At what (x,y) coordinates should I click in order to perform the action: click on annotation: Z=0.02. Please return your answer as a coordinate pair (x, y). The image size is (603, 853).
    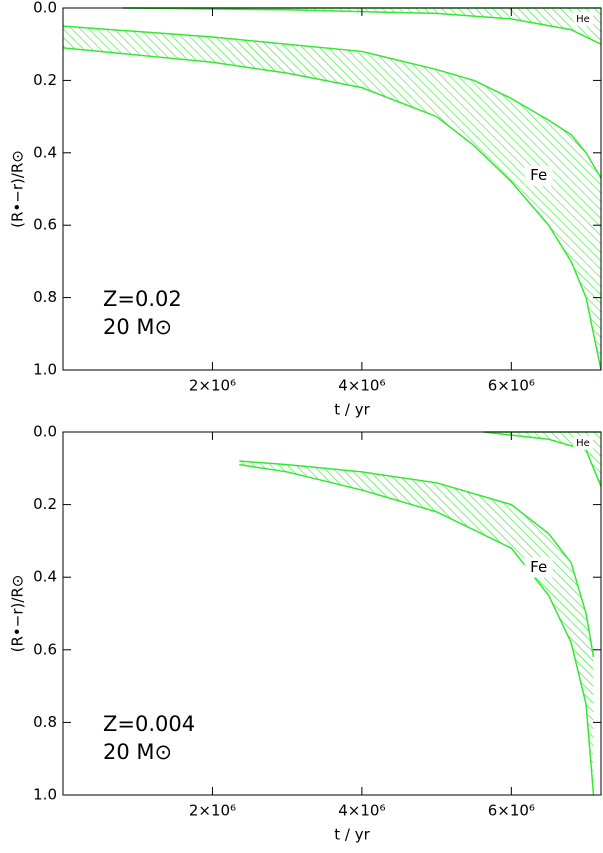
    Looking at the image, I should click on (142, 299).